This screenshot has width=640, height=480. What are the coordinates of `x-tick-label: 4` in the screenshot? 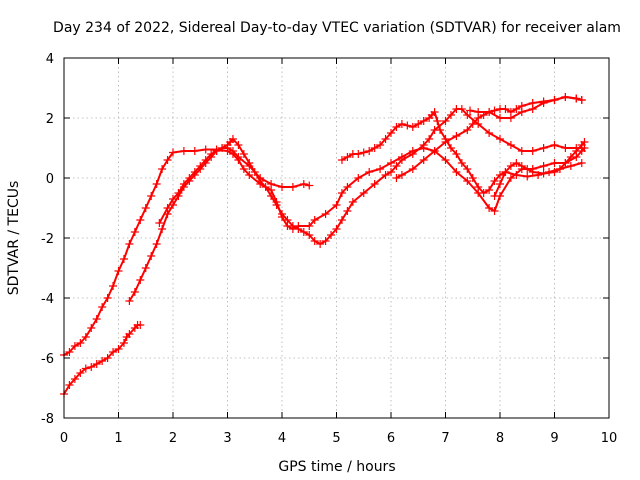 It's located at (282, 438).